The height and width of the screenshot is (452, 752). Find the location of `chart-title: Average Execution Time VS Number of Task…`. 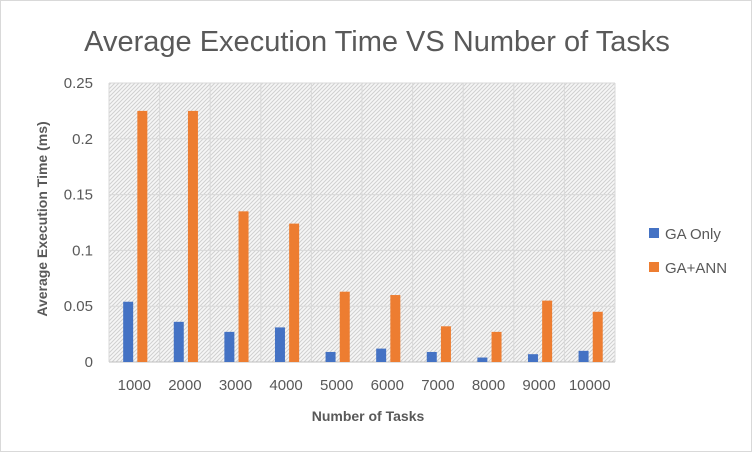

chart-title: Average Execution Time VS Number of Task… is located at coordinates (377, 42).